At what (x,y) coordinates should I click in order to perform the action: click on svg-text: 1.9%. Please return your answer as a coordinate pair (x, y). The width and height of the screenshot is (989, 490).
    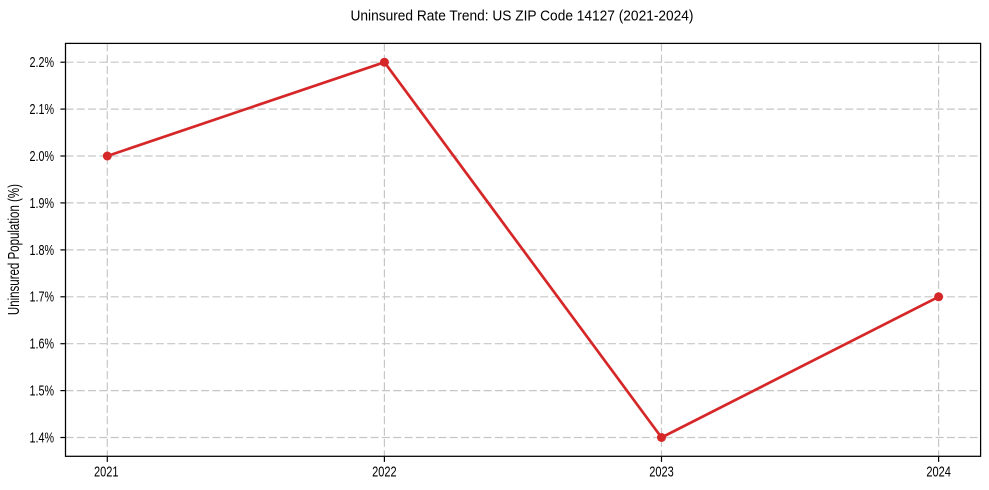
    Looking at the image, I should click on (42, 204).